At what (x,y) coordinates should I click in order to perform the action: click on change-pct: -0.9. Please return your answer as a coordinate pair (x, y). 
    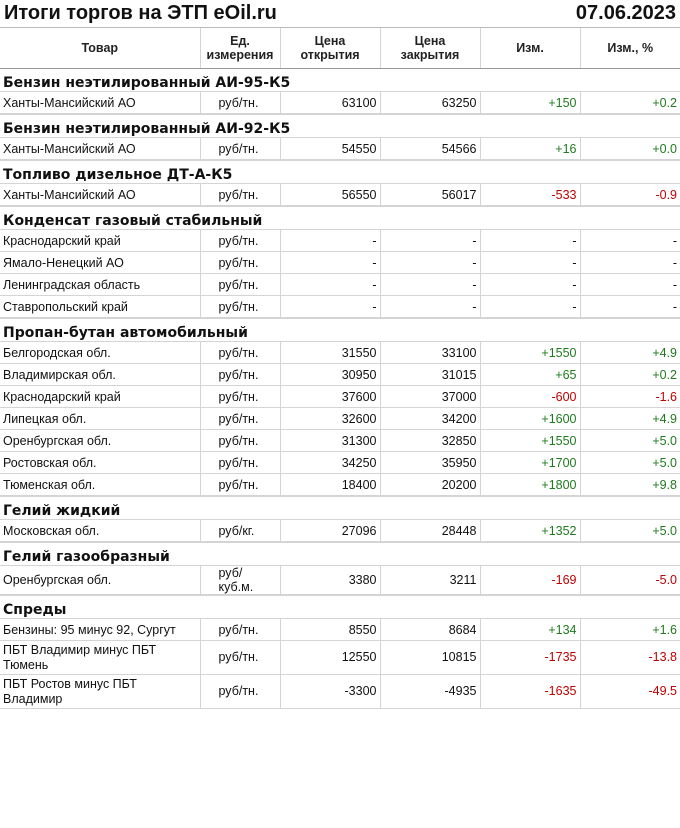
    Looking at the image, I should click on (629, 194).